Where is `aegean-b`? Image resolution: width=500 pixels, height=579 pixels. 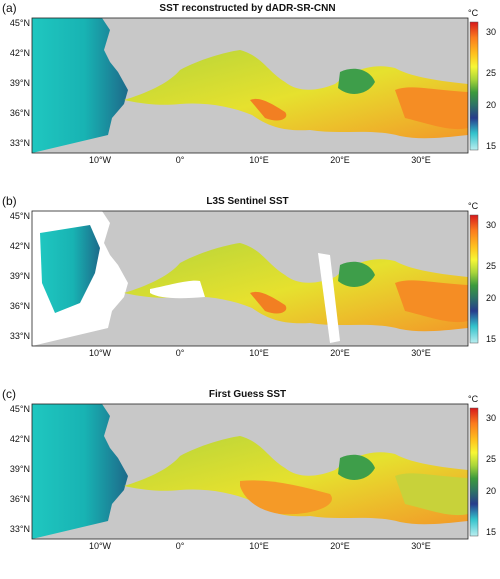
aegean-b is located at coordinates (356, 274).